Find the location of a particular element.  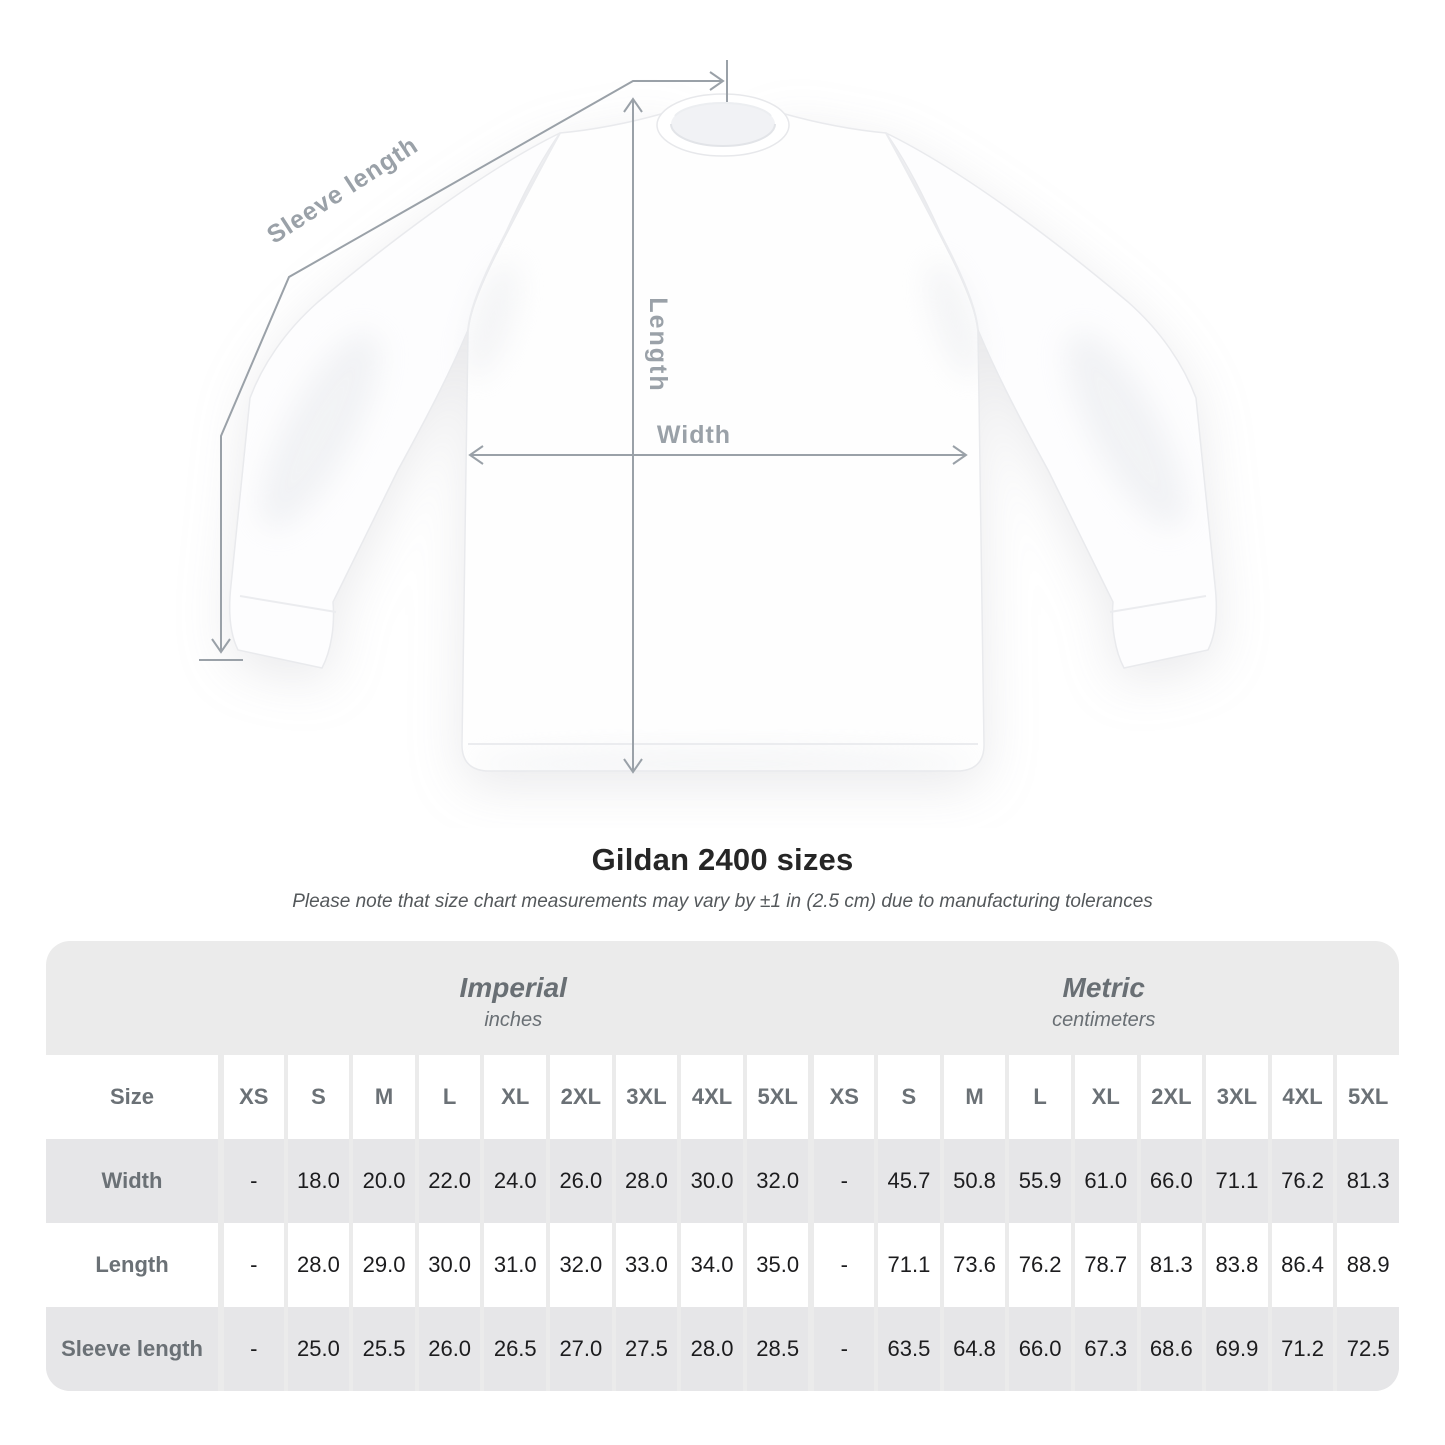

imperial-section-header: Imperial inches is located at coordinates (513, 998).